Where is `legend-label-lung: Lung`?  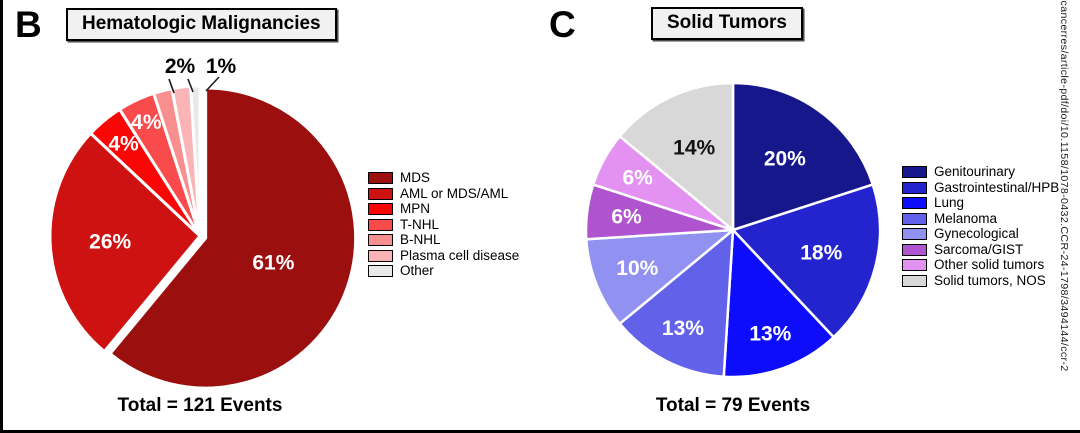
legend-label-lung: Lung is located at coordinates (949, 203).